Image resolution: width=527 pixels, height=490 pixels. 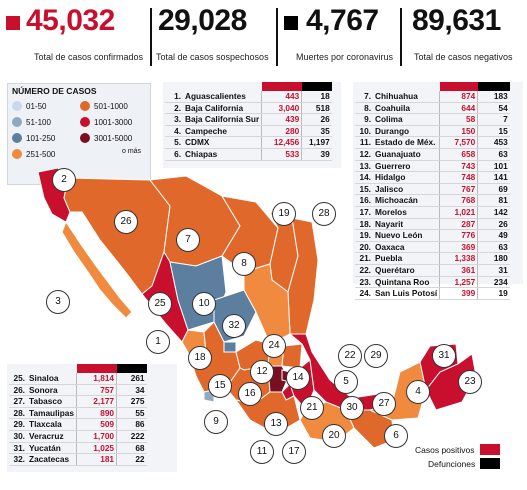 What do you see at coordinates (131, 401) in the screenshot?
I see `deaths: 275` at bounding box center [131, 401].